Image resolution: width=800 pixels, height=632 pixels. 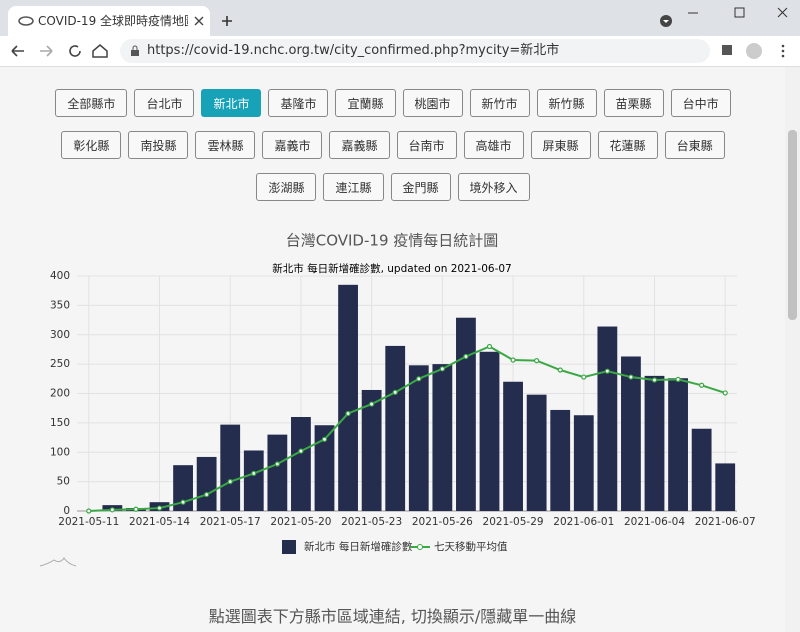 What do you see at coordinates (359, 145) in the screenshot?
I see `city-button: 嘉義縣` at bounding box center [359, 145].